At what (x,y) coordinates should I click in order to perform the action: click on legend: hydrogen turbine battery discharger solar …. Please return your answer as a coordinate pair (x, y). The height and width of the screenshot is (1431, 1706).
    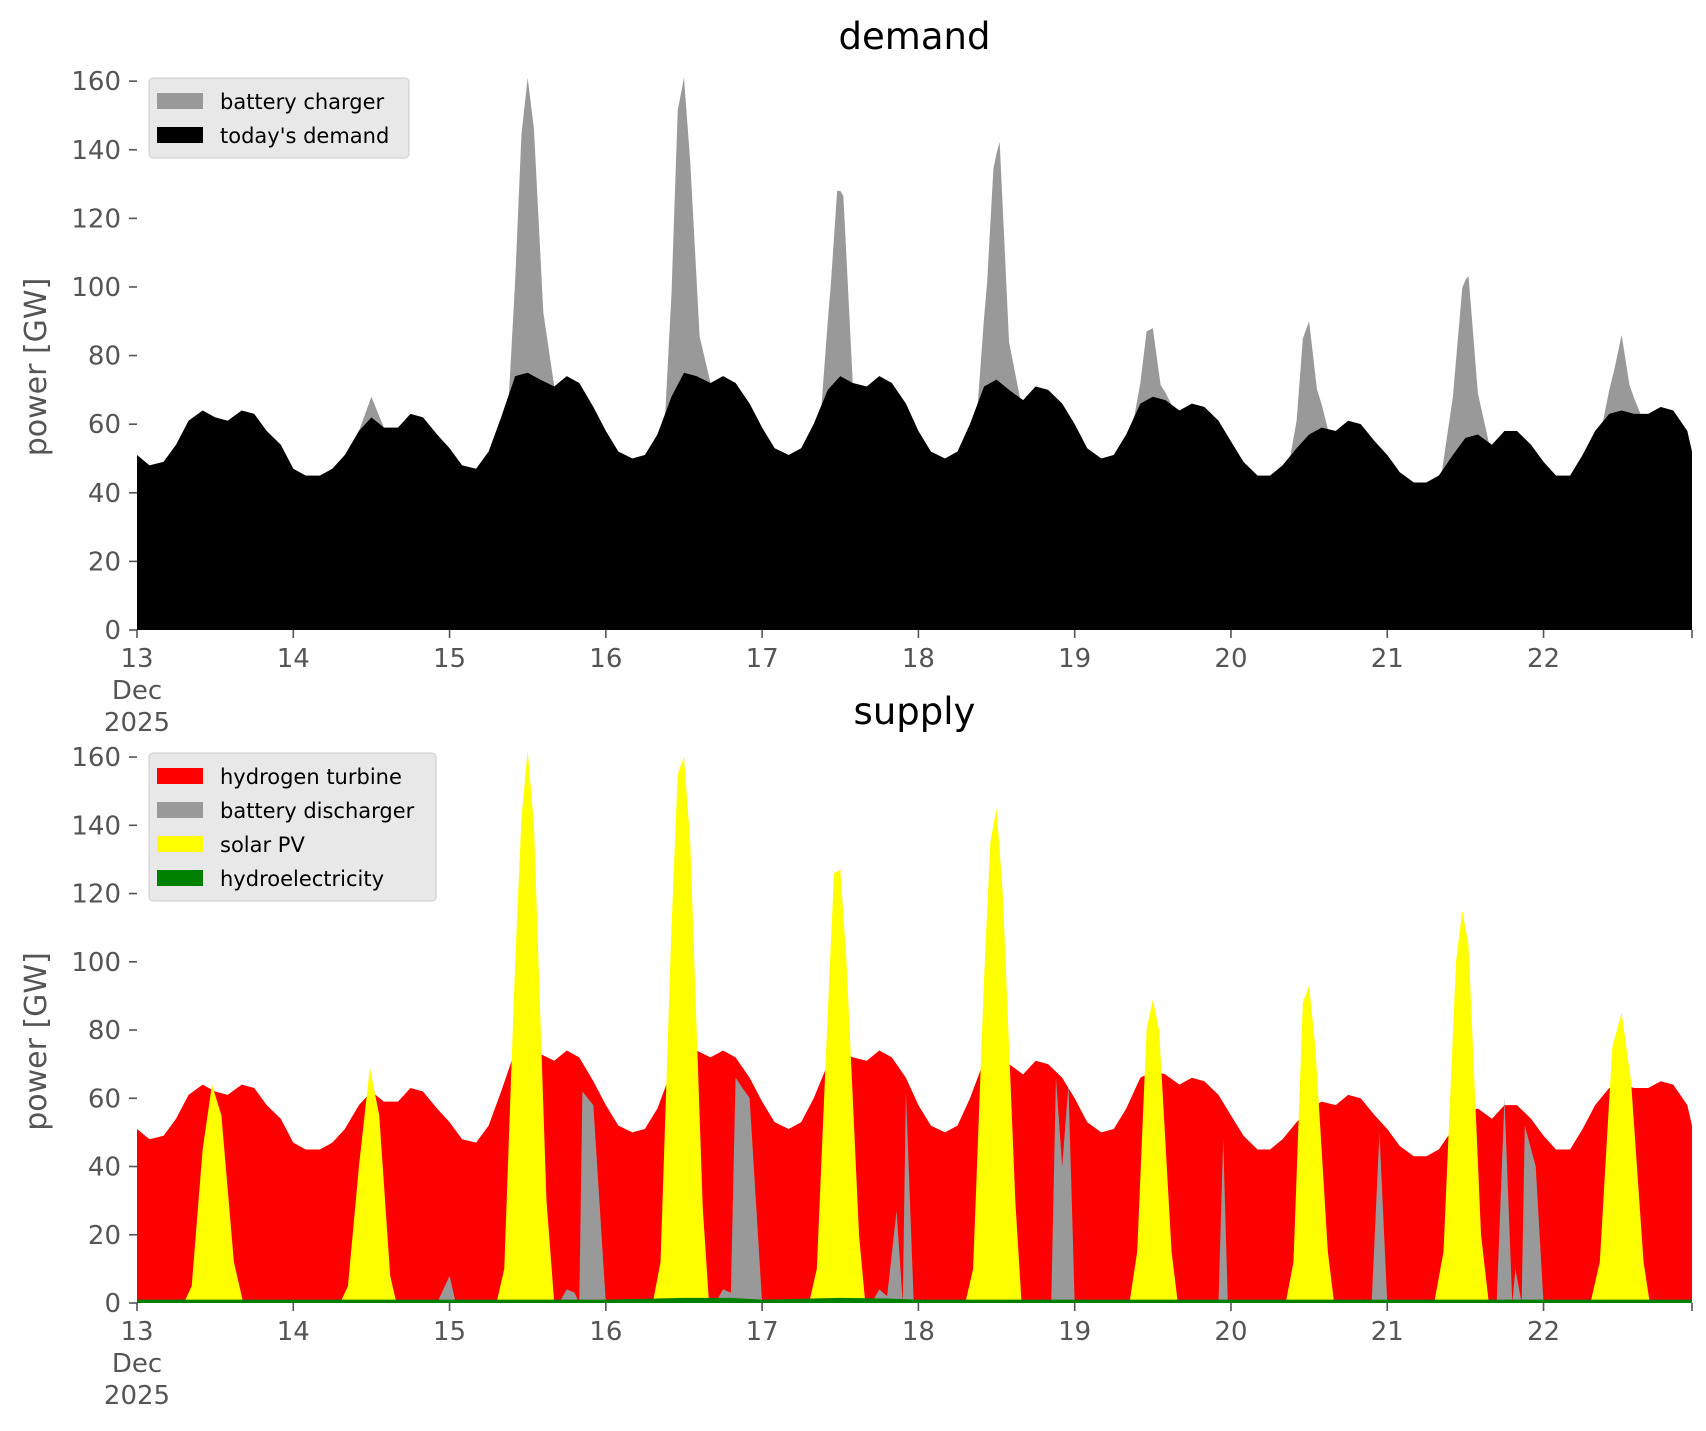
    Looking at the image, I should click on (292, 827).